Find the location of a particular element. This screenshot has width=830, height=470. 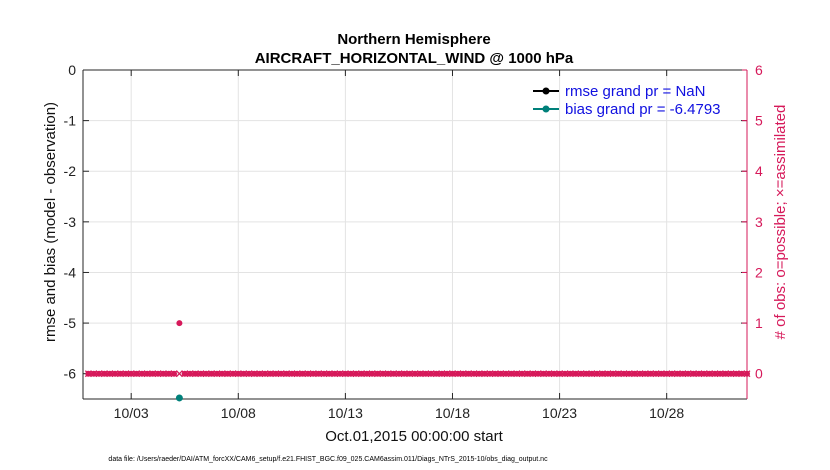

y-tick-label: -4 is located at coordinates (70, 272).